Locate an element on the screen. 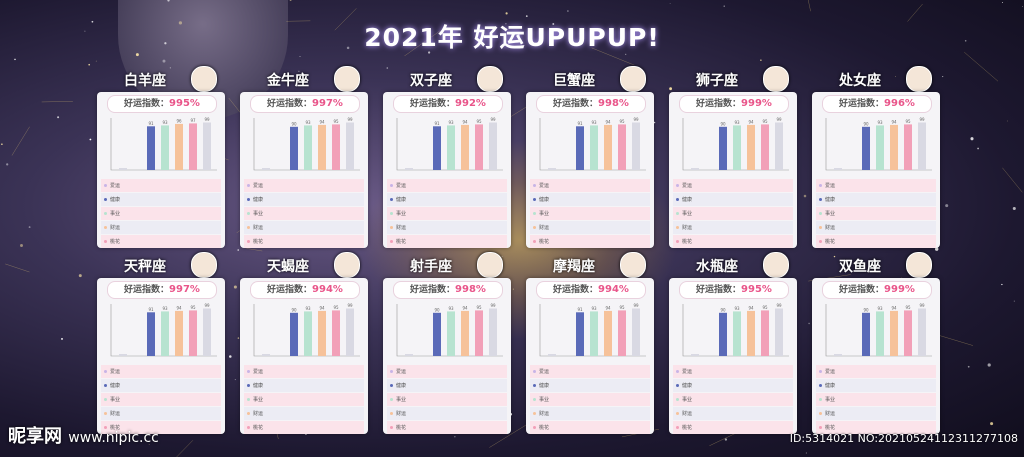  row-label: 健康 is located at coordinates (687, 200).